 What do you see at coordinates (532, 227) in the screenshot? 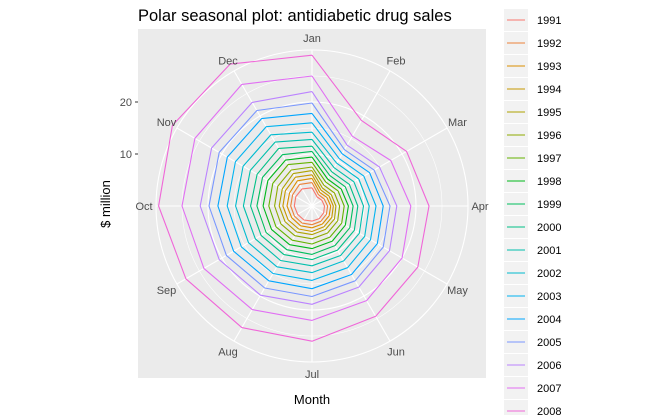
I see `legend-item: 2000` at bounding box center [532, 227].